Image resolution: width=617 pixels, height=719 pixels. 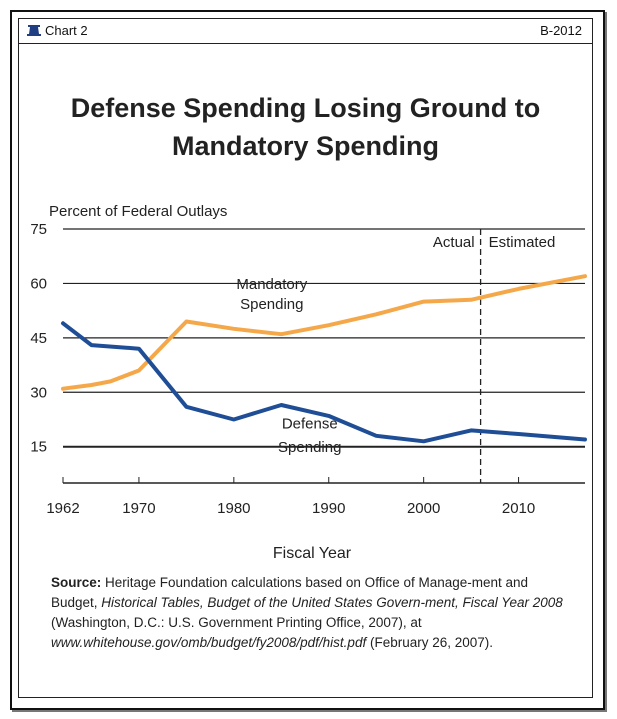 I want to click on source-text-3: (February 26, 2007)., so click(x=430, y=642).